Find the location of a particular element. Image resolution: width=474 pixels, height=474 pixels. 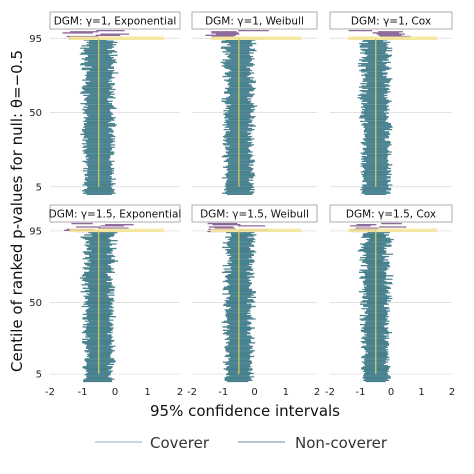

facet-panel: DGM: γ=1.5, Exponential 5 50 95 -2 -1 0 1 2 is located at coordinates (106, 301).